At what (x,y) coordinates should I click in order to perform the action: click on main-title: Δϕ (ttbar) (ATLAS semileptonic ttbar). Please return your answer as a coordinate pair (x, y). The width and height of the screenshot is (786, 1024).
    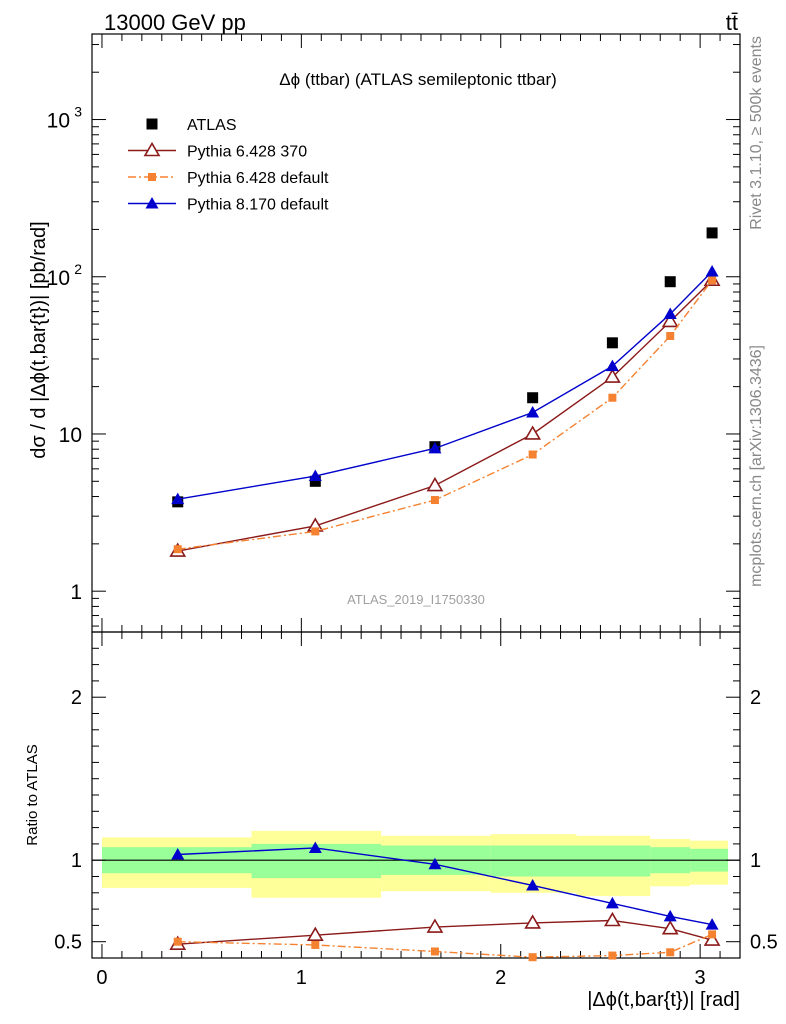
    Looking at the image, I should click on (418, 79).